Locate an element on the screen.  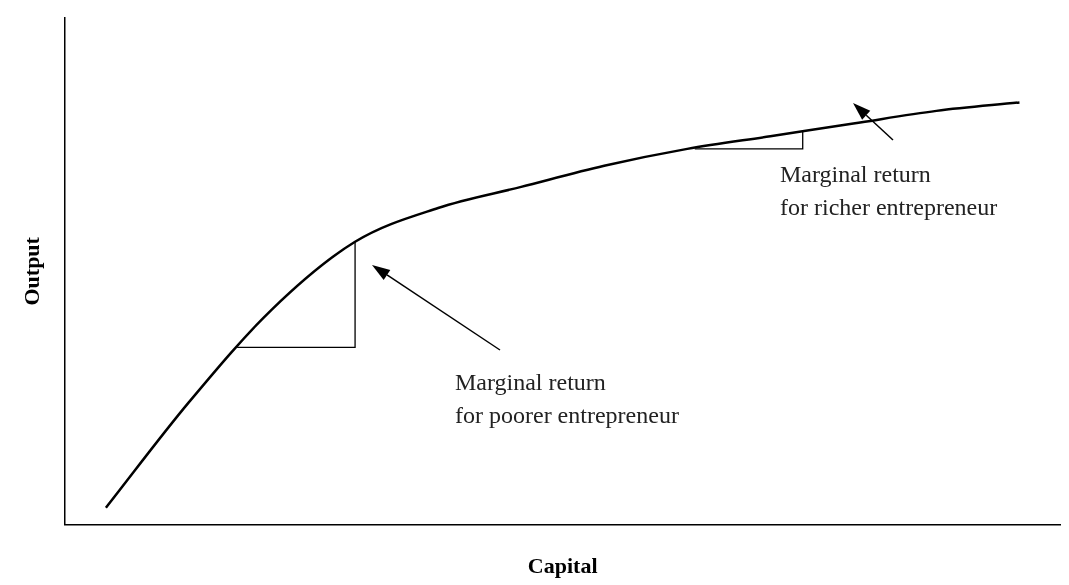
annotation: Marginal return for richer entrepreneur is located at coordinates (889, 191).